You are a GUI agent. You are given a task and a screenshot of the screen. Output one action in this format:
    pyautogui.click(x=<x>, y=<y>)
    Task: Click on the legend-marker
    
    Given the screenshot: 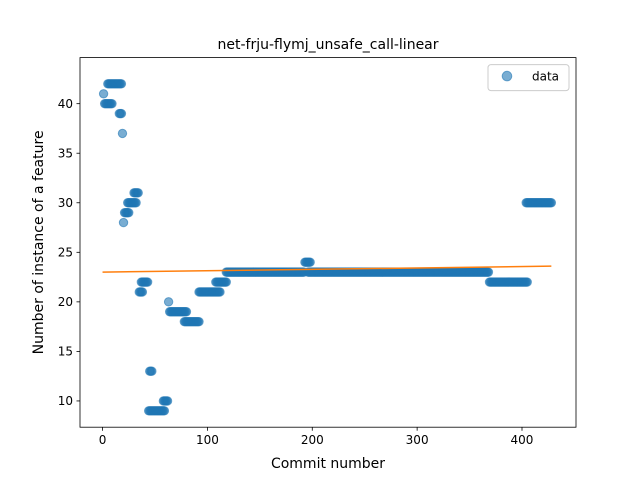 What is the action you would take?
    pyautogui.click(x=507, y=76)
    